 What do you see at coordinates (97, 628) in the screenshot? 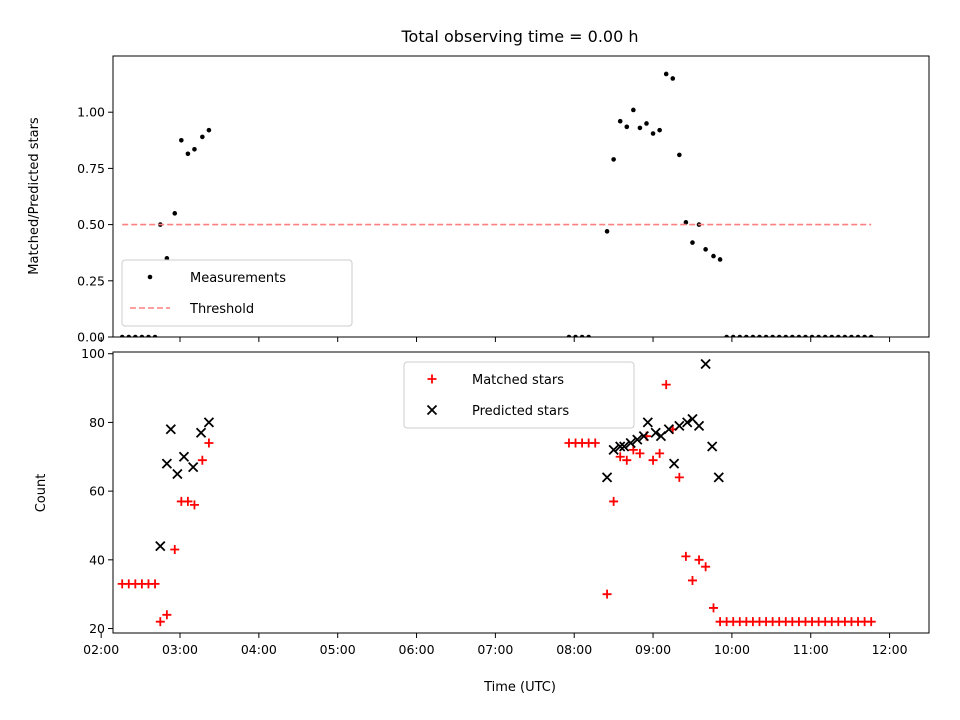
I see `bottom-y-tick-label: 20` at bounding box center [97, 628].